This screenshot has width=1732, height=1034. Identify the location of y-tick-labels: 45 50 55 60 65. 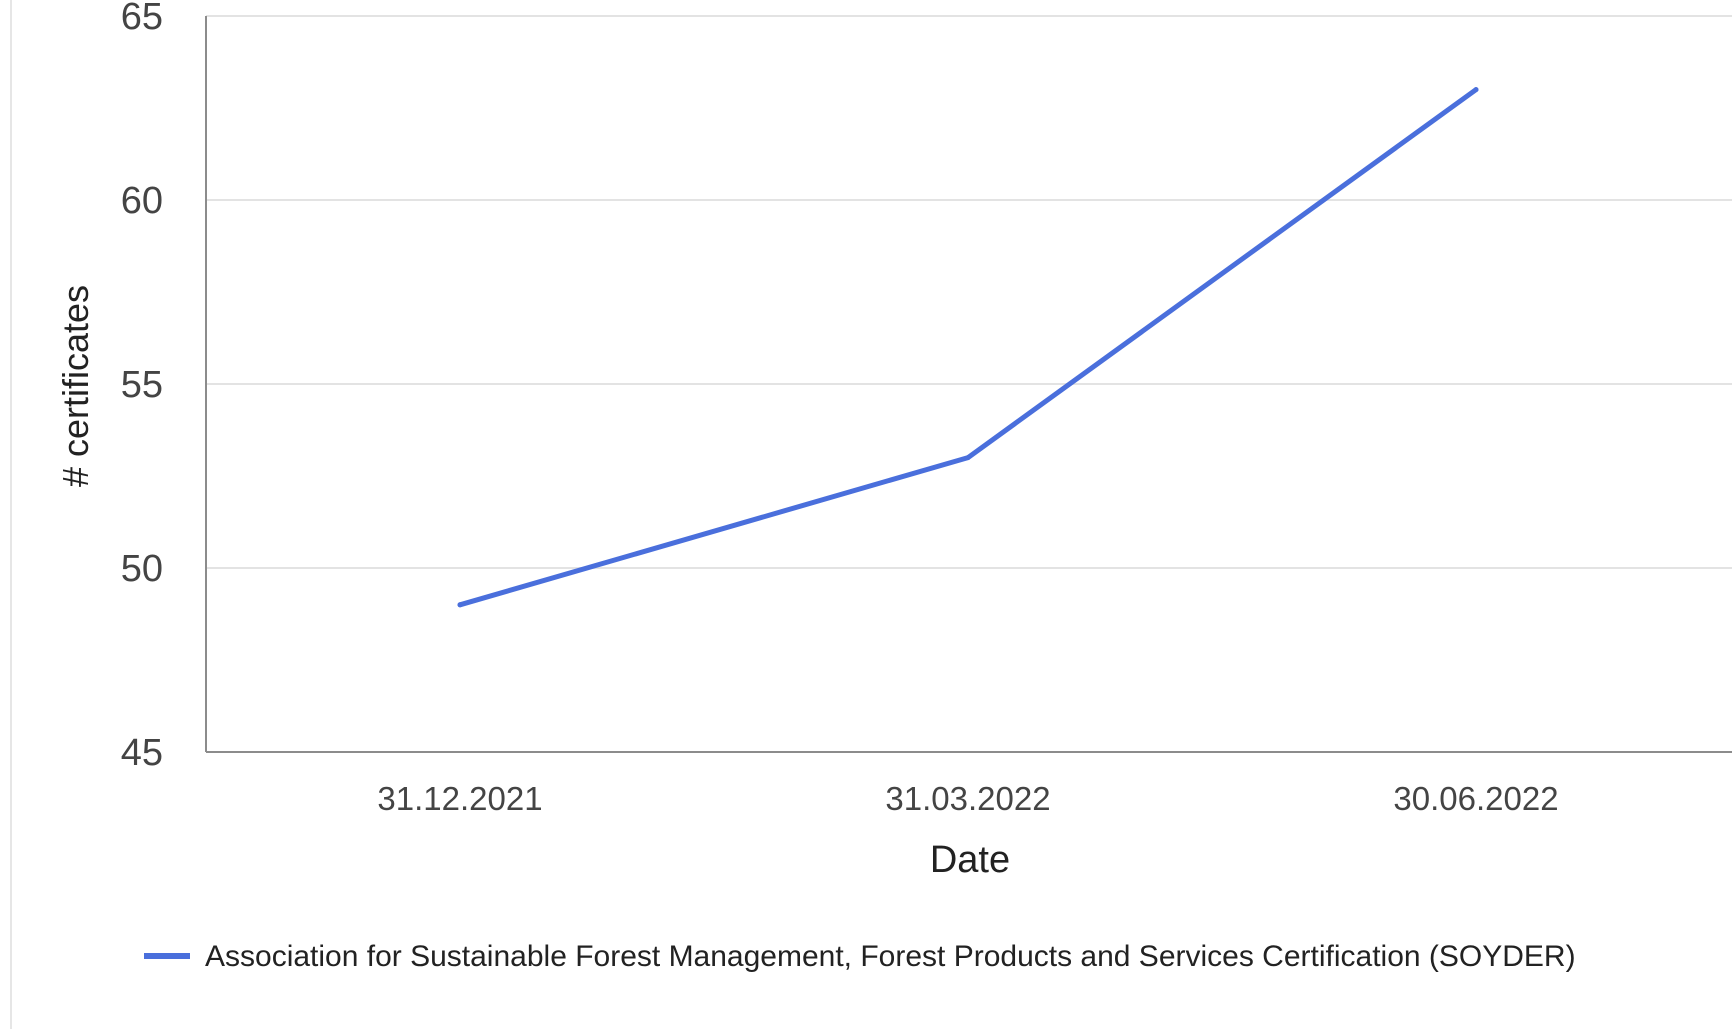
(142, 387).